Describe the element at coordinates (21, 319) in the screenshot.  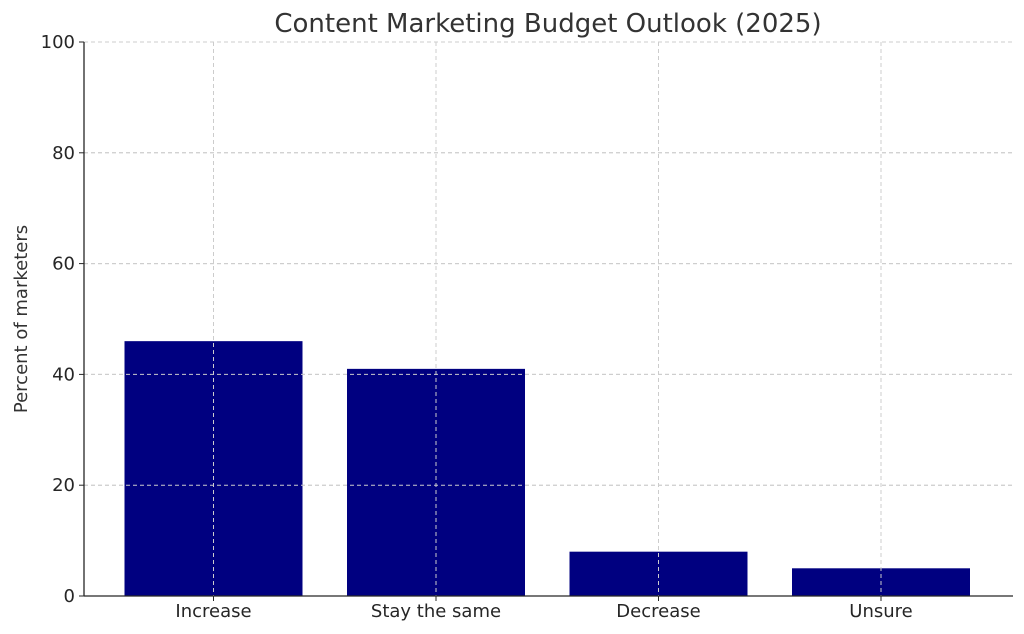
I see `y-axis-label: Percent of marketers` at that location.